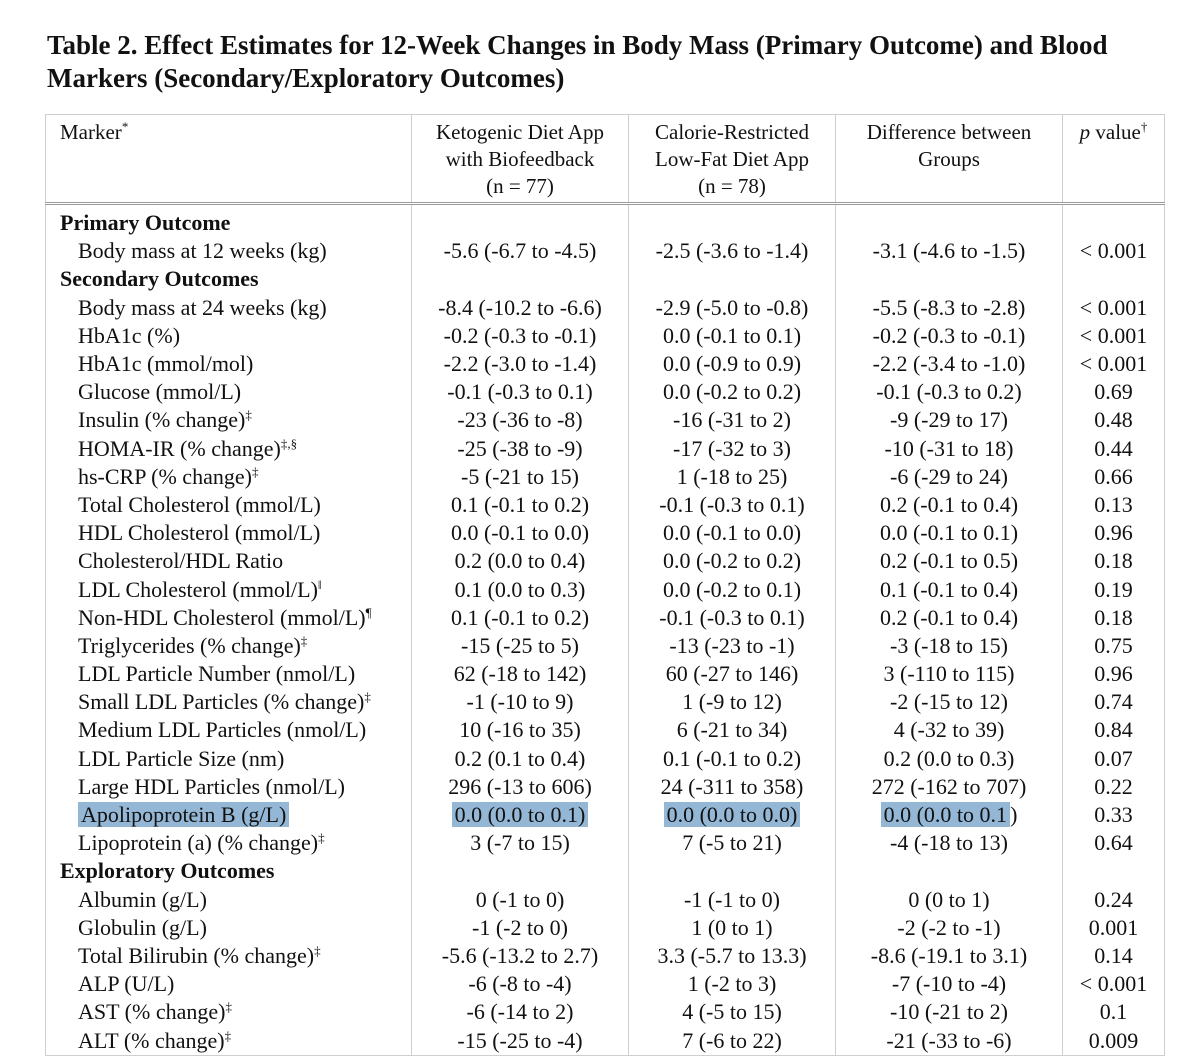 The height and width of the screenshot is (1064, 1200). Describe the element at coordinates (520, 899) in the screenshot. I see `ketogenic-text: 0 (-1 to 0)` at that location.